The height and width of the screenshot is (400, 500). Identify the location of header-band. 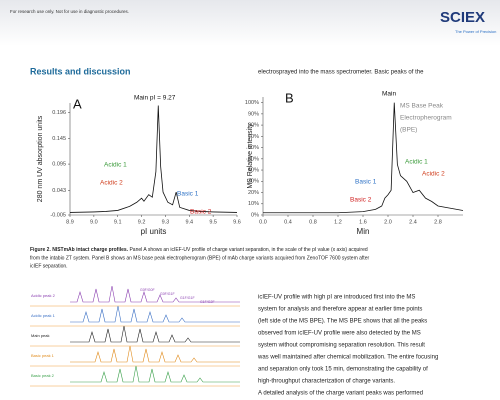
(250, 23).